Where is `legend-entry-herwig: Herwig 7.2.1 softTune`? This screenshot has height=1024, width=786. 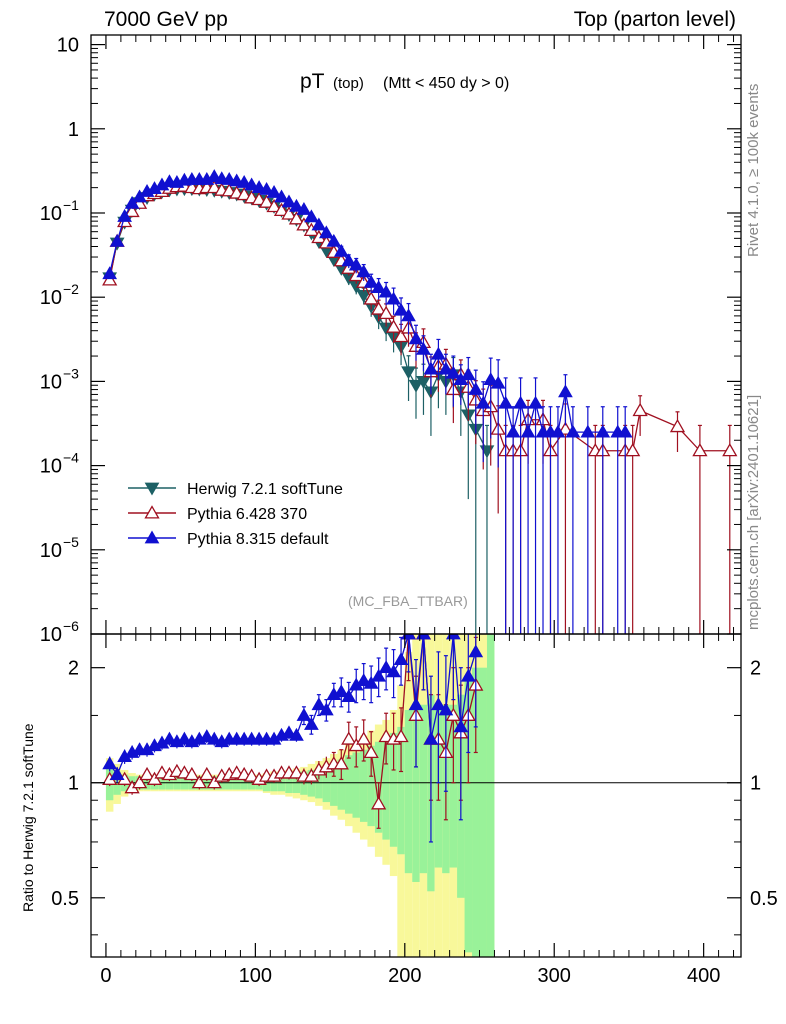
legend-entry-herwig: Herwig 7.2.1 softTune is located at coordinates (235, 489).